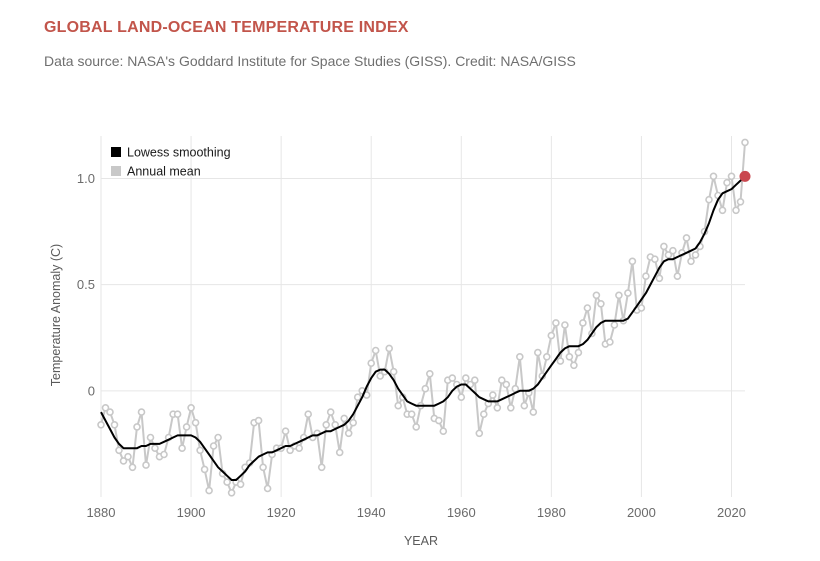 Image resolution: width=820 pixels, height=561 pixels. Describe the element at coordinates (116, 171) in the screenshot. I see `legend-swatch-annual` at that location.